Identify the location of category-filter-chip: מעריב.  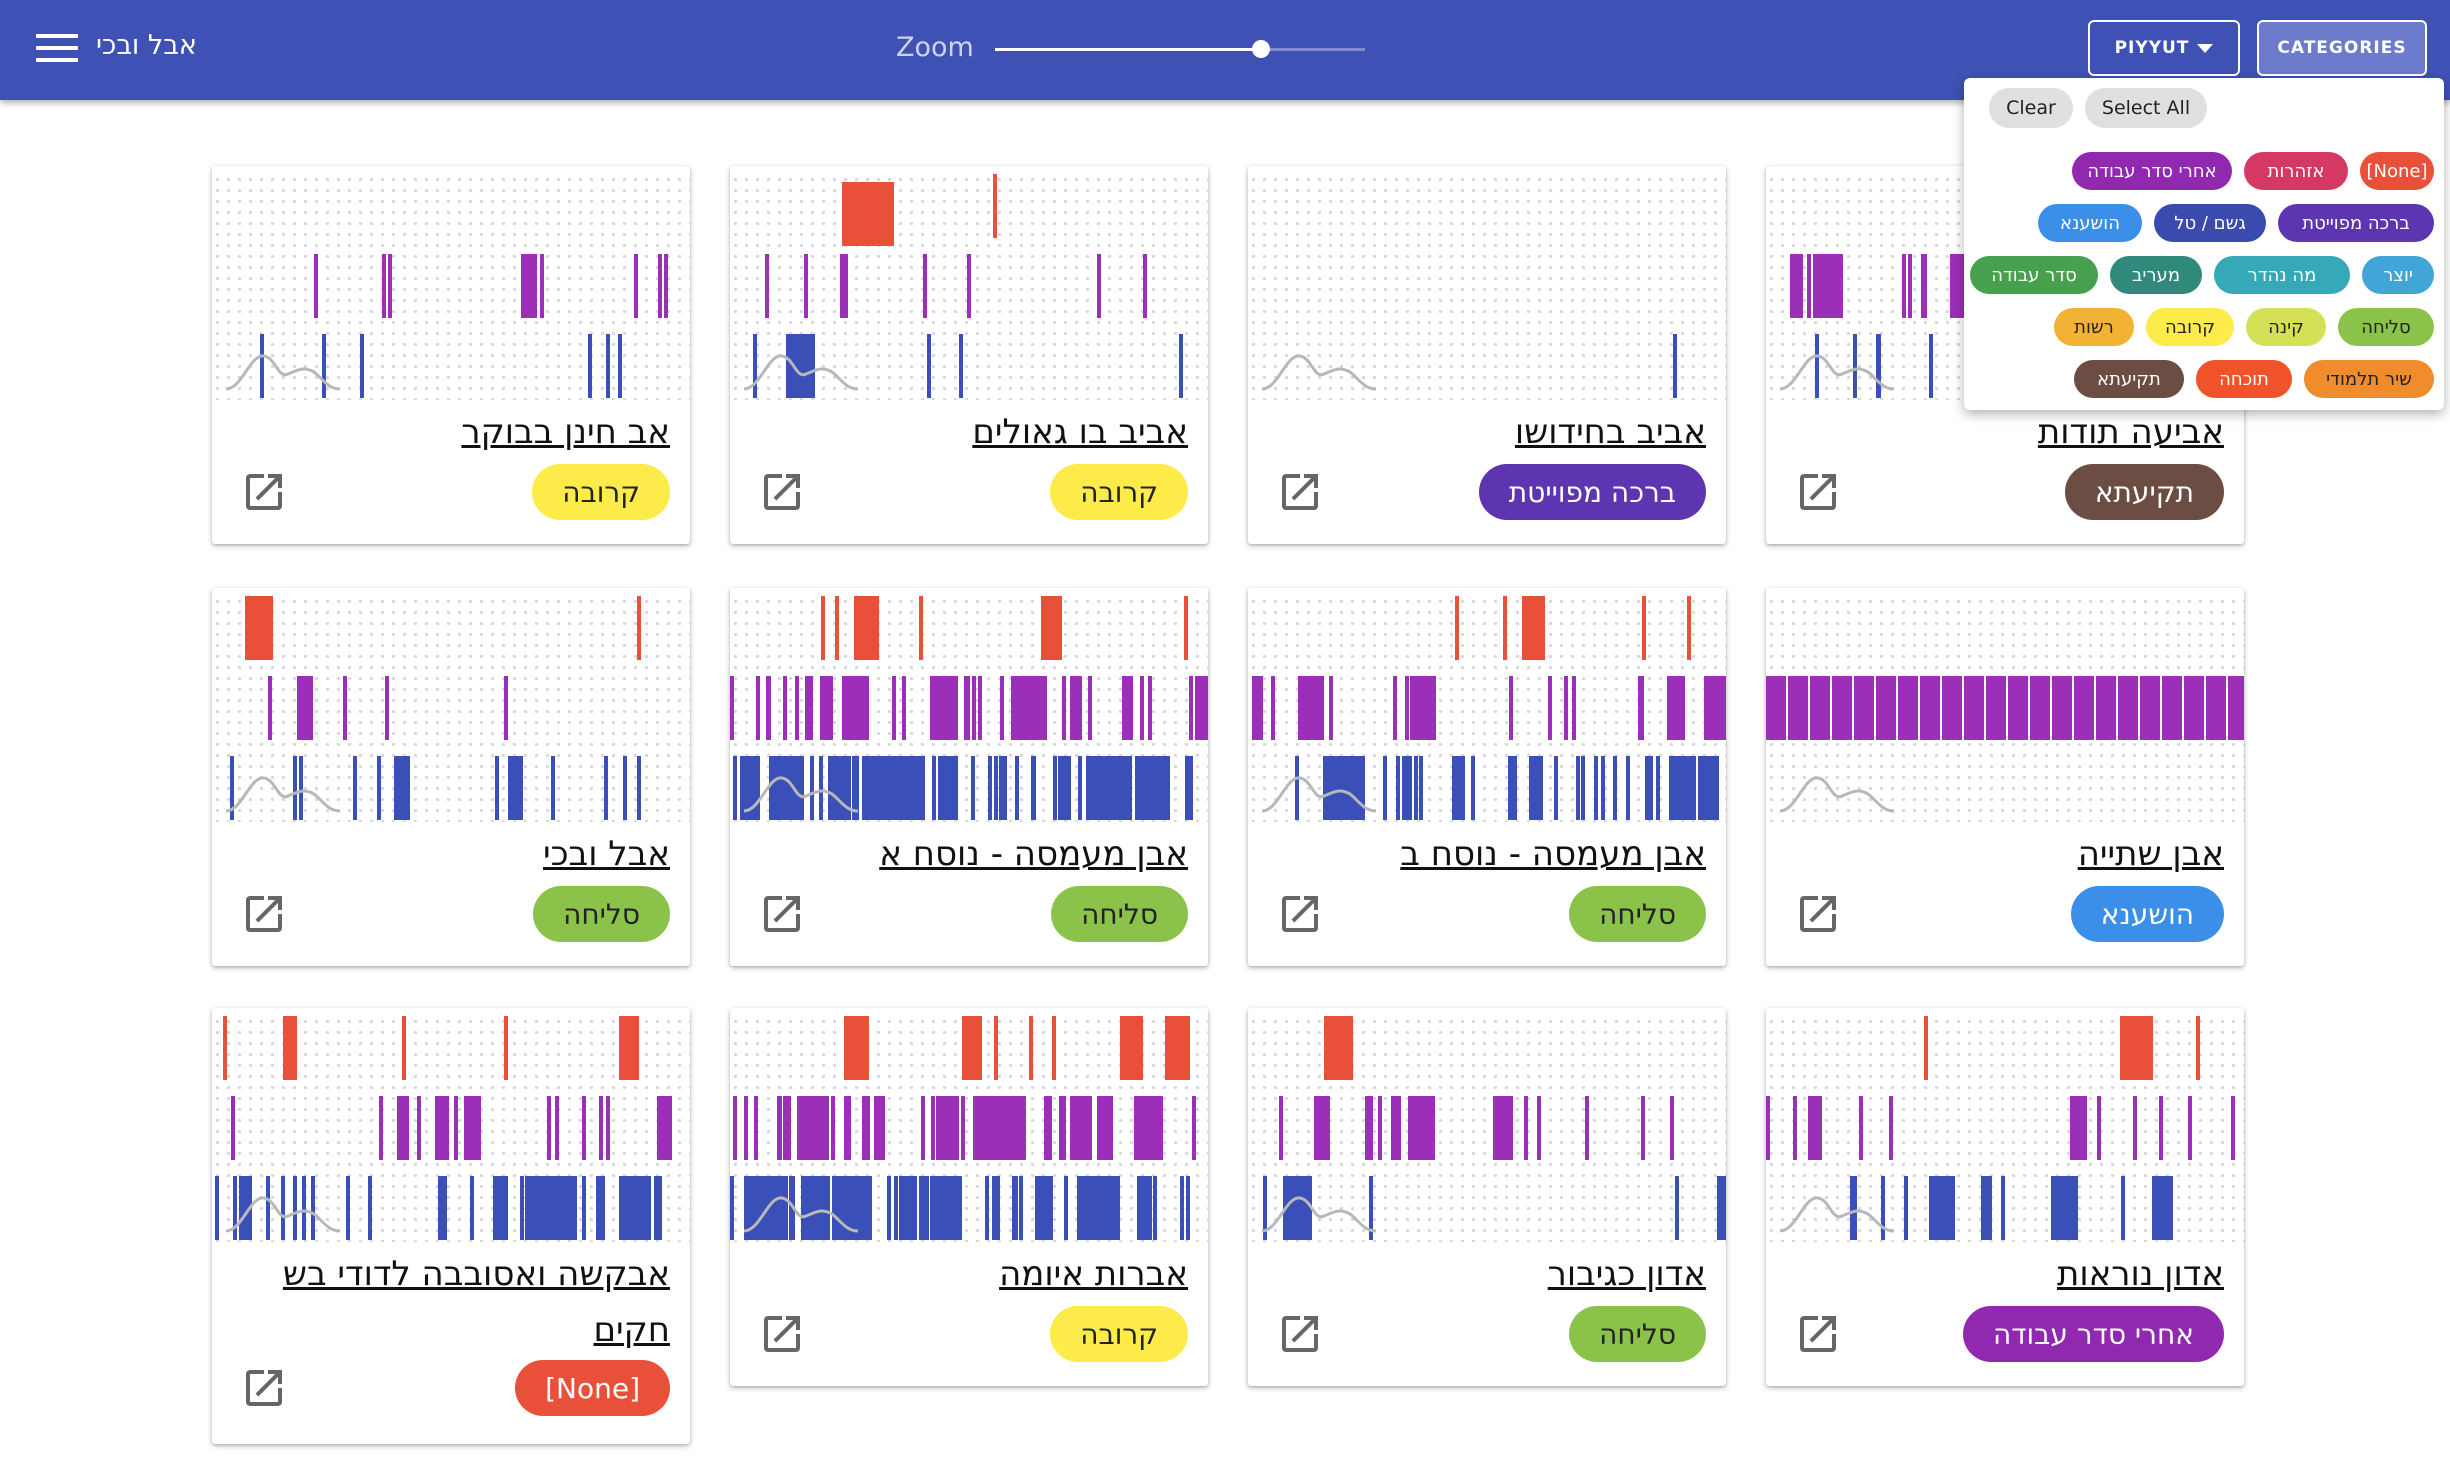
(2156, 275).